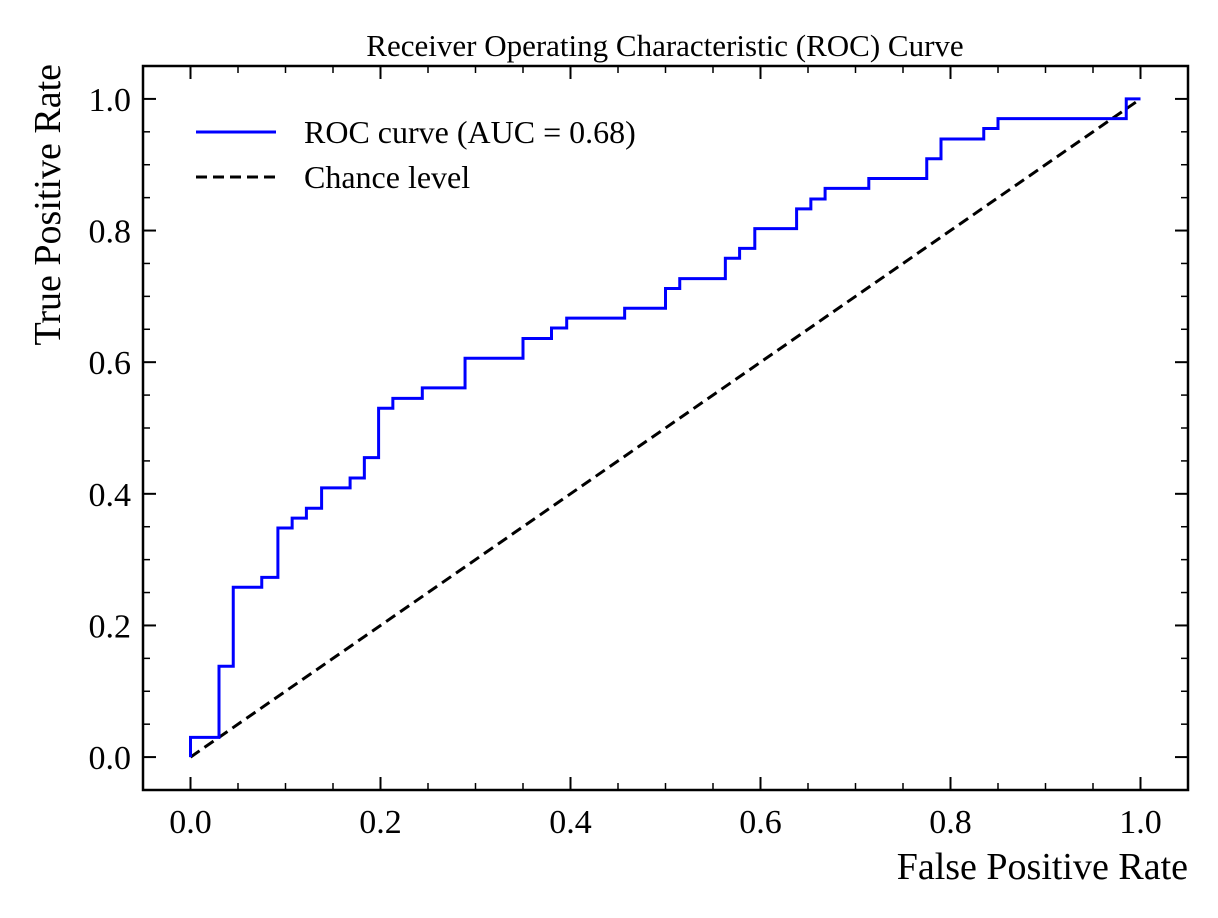  Describe the element at coordinates (760, 822) in the screenshot. I see `x-tick-label: 0.6` at that location.